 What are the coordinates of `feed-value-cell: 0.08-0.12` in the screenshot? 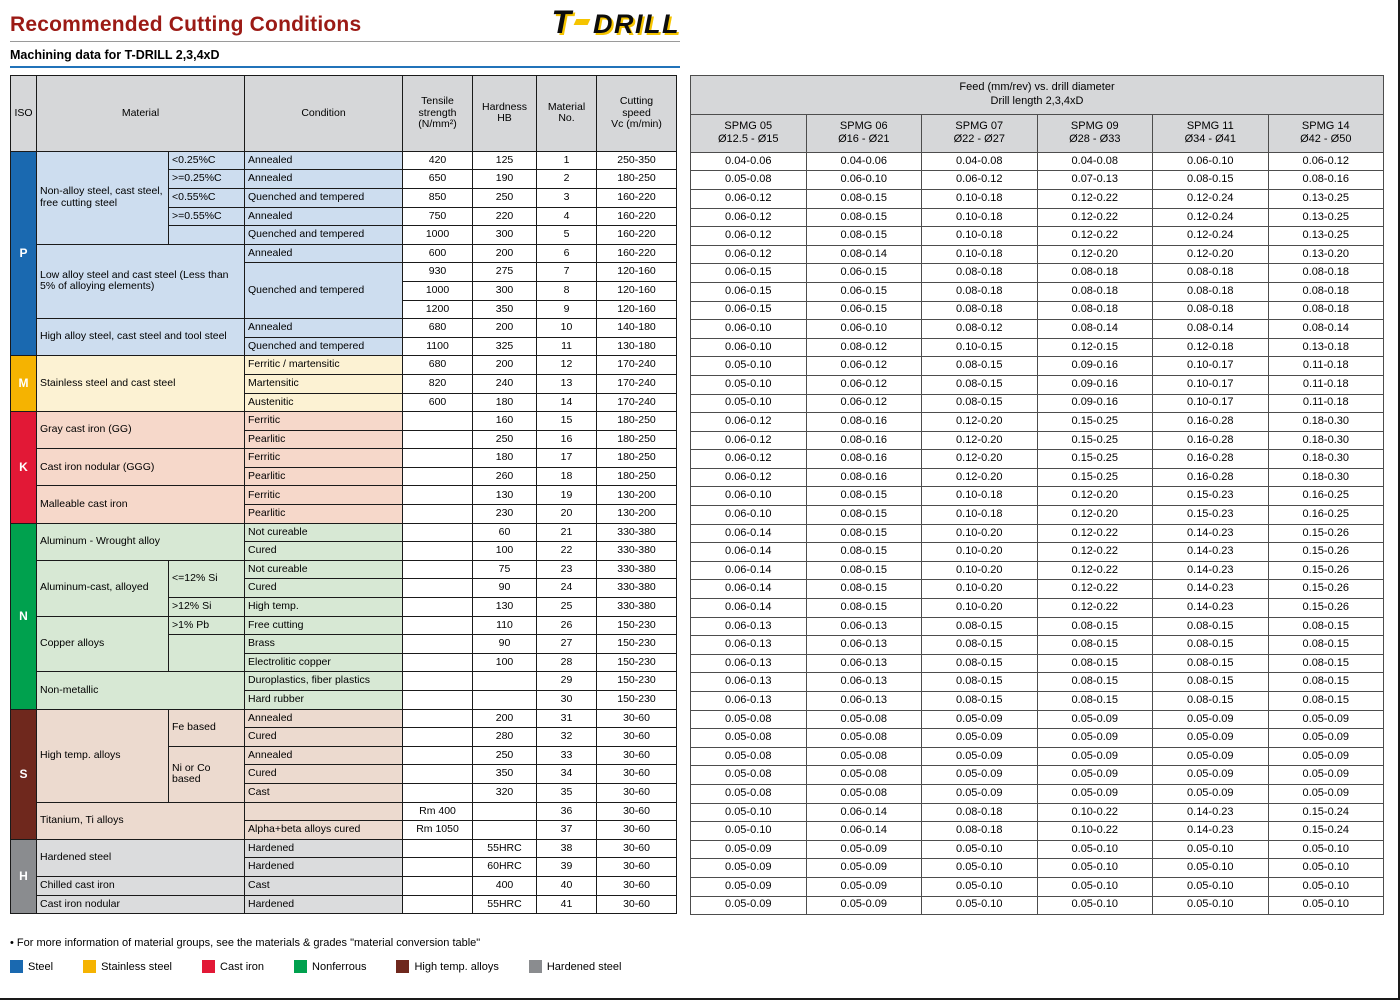 It's located at (979, 329).